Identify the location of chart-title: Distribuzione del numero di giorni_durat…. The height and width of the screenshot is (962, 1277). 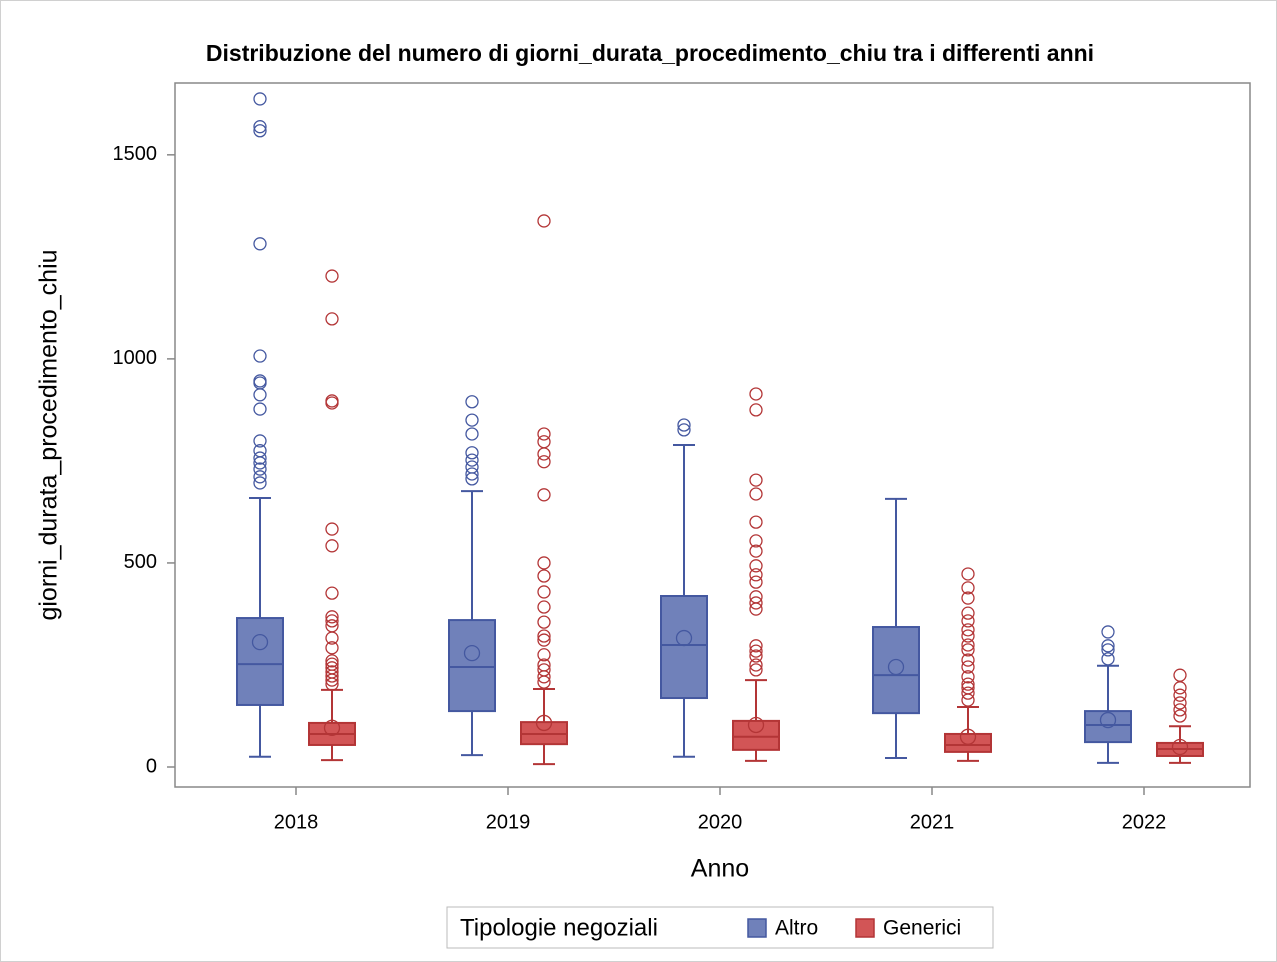
(650, 53).